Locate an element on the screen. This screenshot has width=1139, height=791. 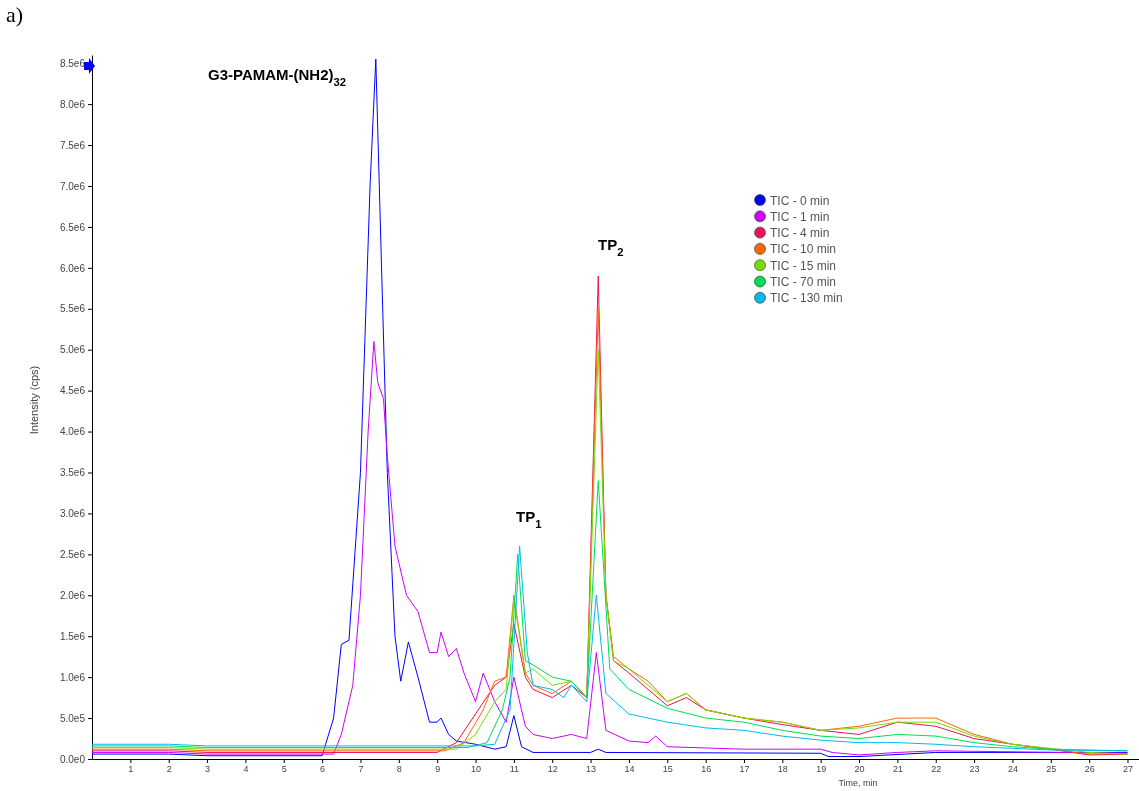
y-tick-label: 6.5e6 is located at coordinates (72, 227).